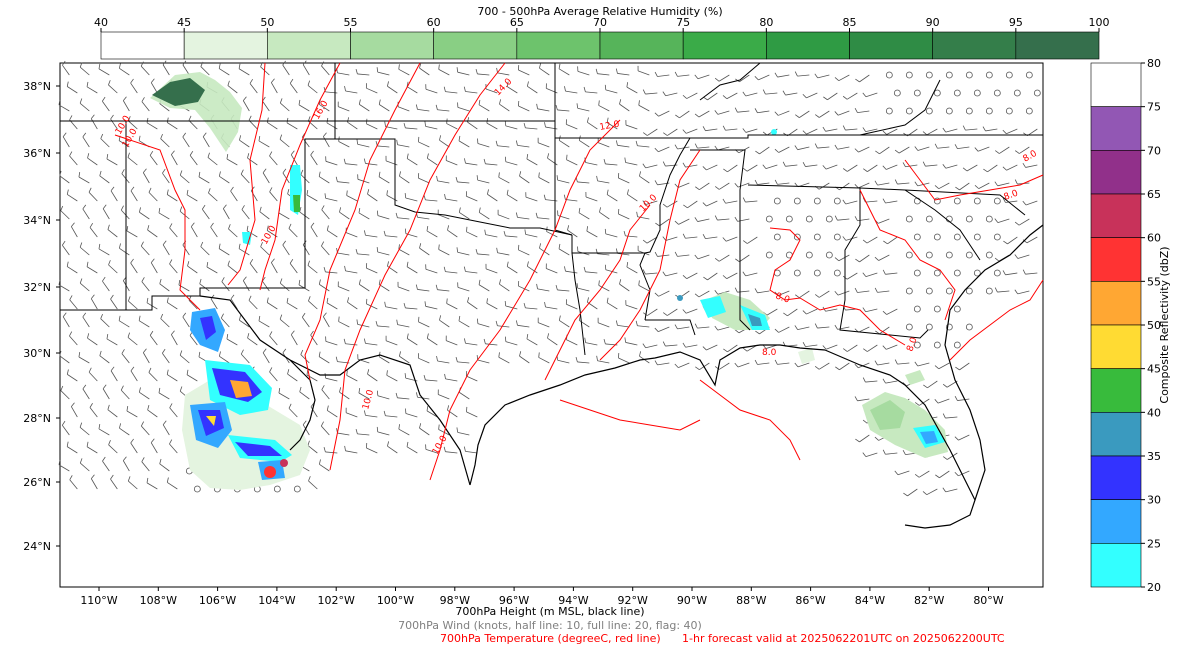  Describe the element at coordinates (974, 180) in the screenshot. I see `temp-contour` at that location.